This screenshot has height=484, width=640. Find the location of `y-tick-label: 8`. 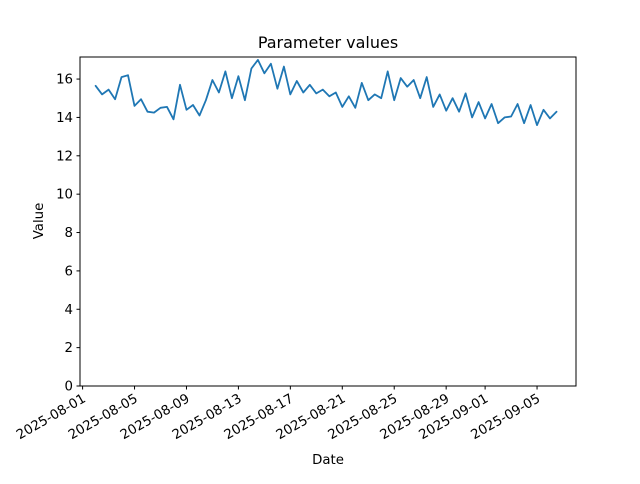

y-tick-label: 8 is located at coordinates (69, 233).